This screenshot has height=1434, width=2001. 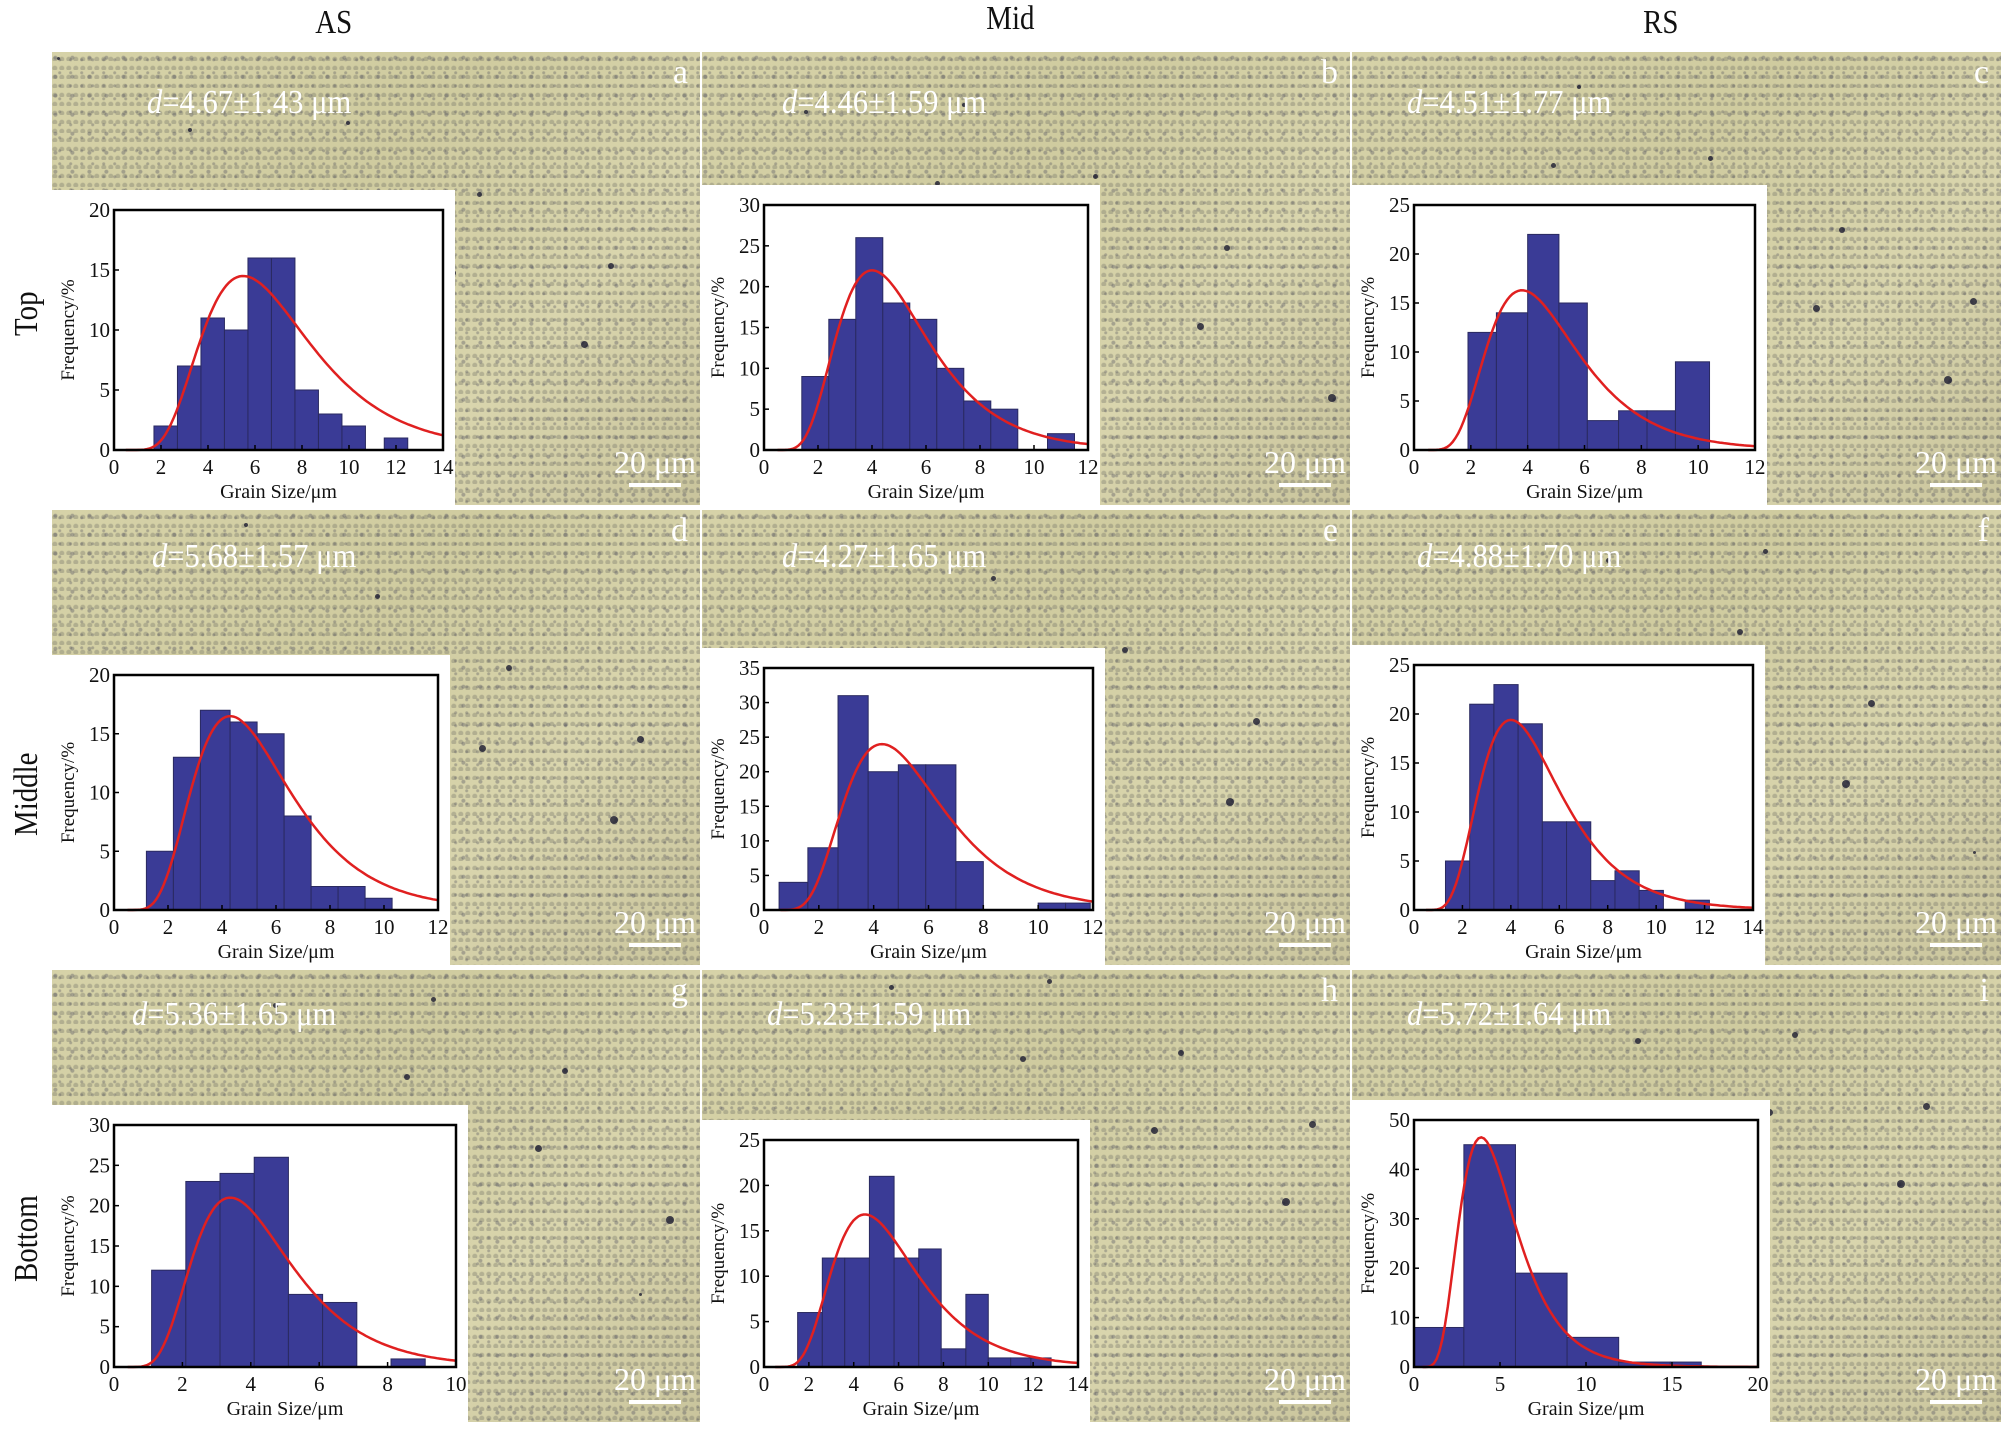 I want to click on mean-grain-size-label: d=4.27±1.65 μm, so click(x=884, y=557).